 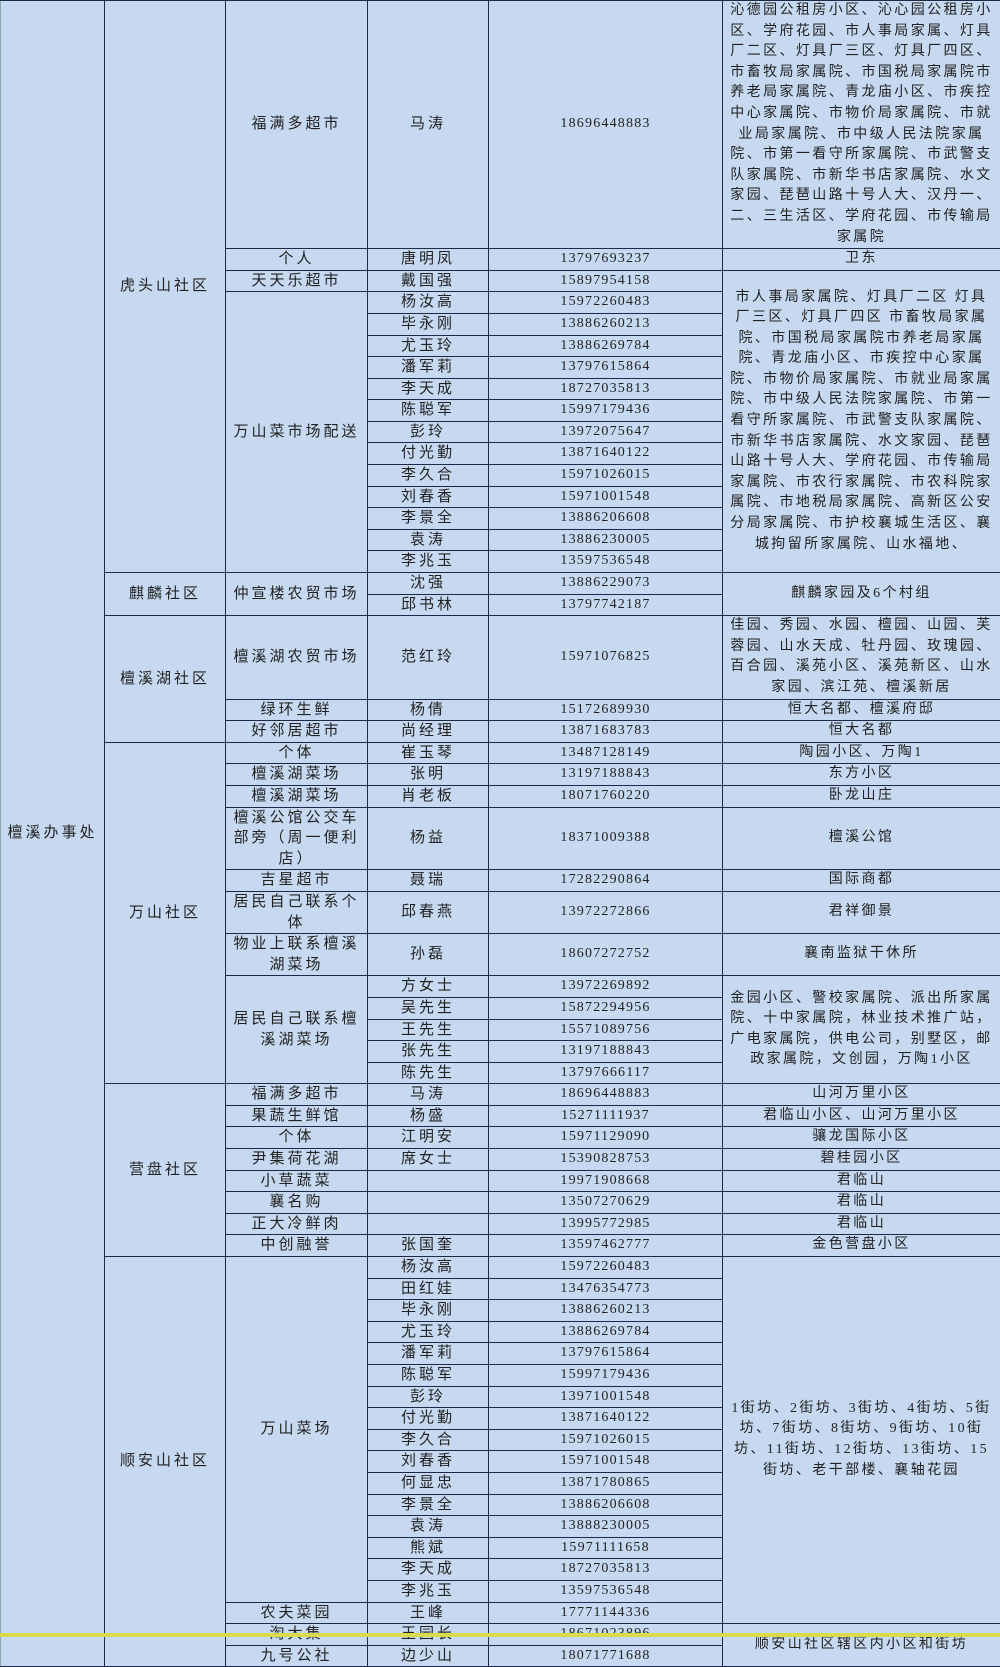 What do you see at coordinates (428, 881) in the screenshot?
I see `contact-name-cell: 聂瑞` at bounding box center [428, 881].